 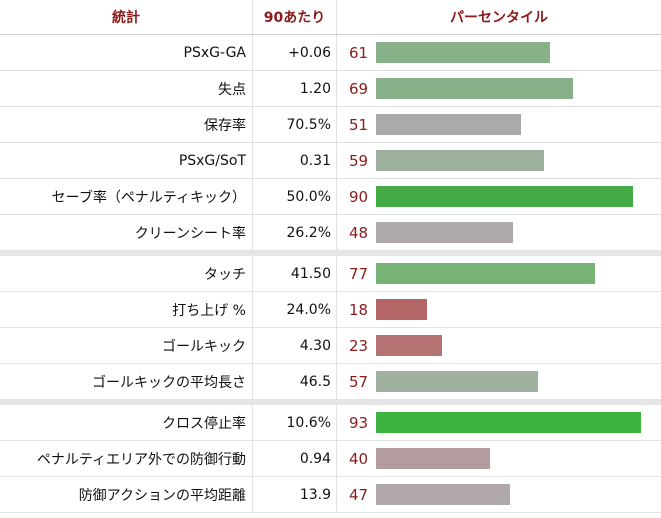 I want to click on percentile-cell: 23, so click(x=499, y=345).